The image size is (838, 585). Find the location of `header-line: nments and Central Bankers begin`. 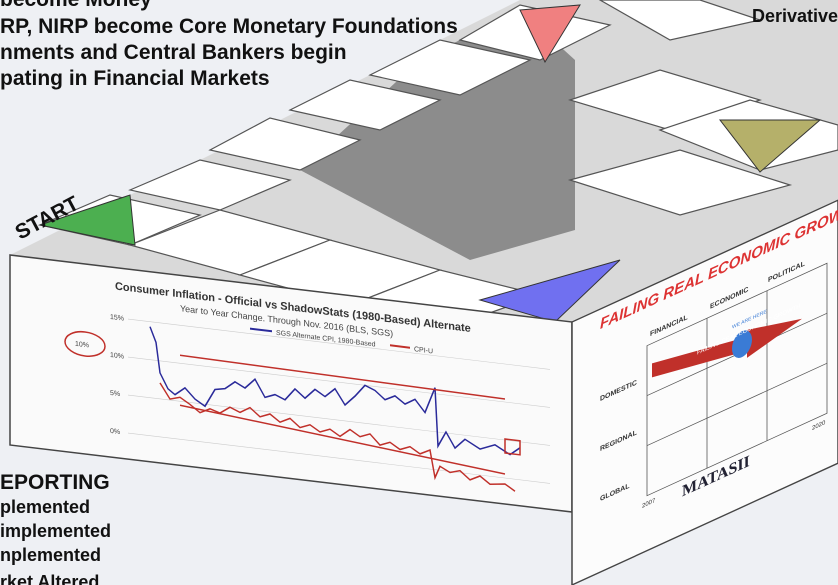

header-line: nments and Central Bankers begin is located at coordinates (173, 52).